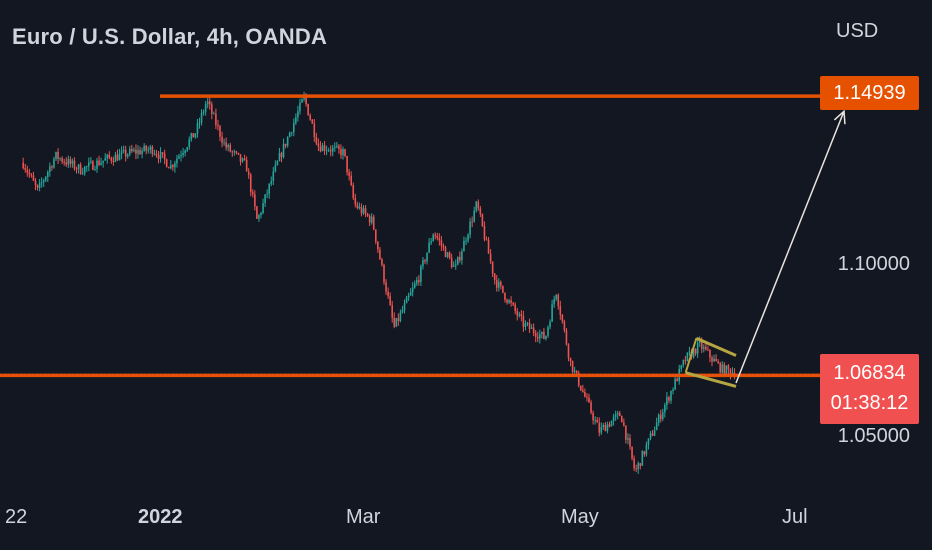  Describe the element at coordinates (16, 517) in the screenshot. I see `time-axis-tick: 22` at that location.